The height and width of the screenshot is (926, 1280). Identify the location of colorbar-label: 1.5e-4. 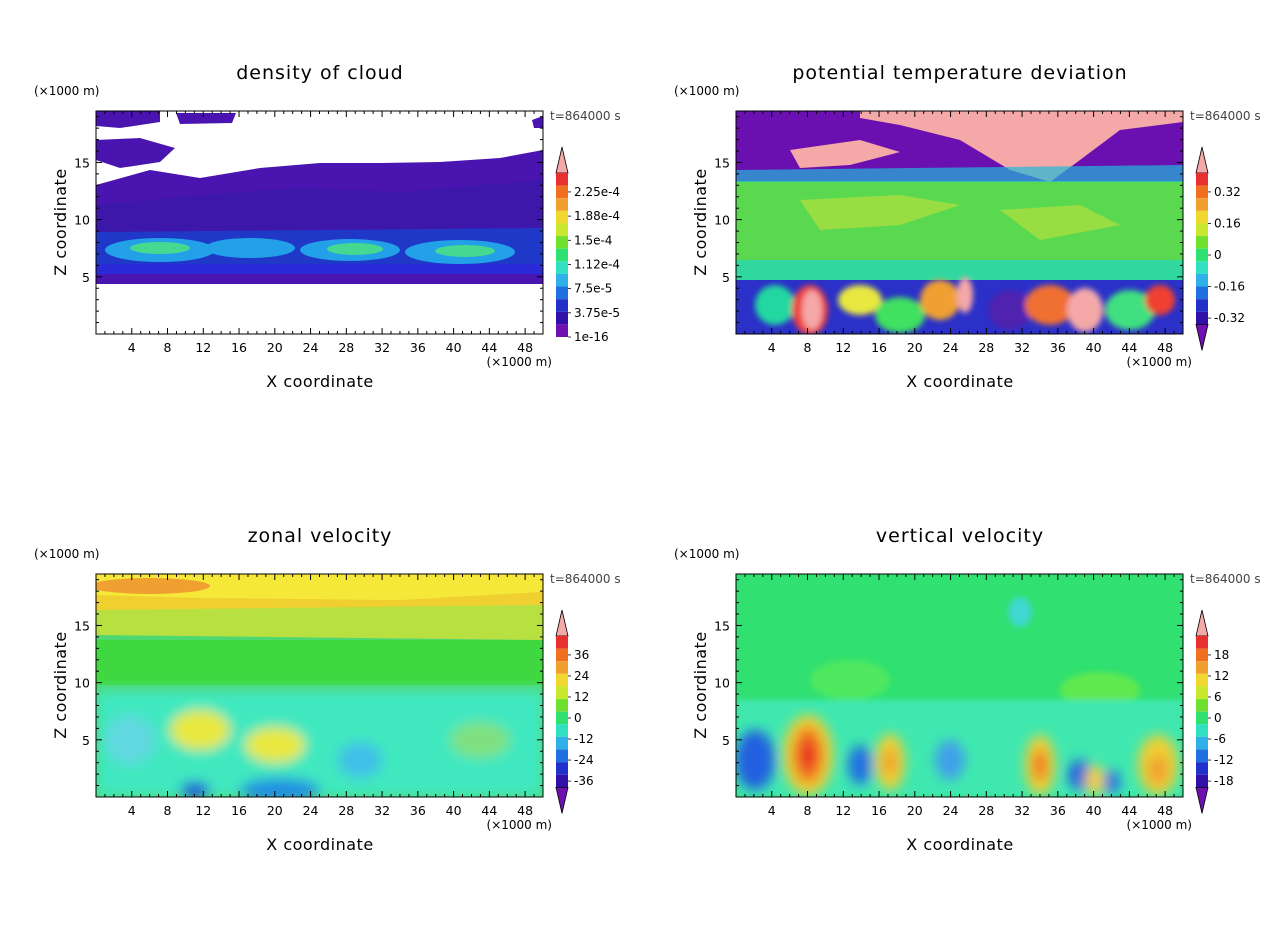
(593, 240).